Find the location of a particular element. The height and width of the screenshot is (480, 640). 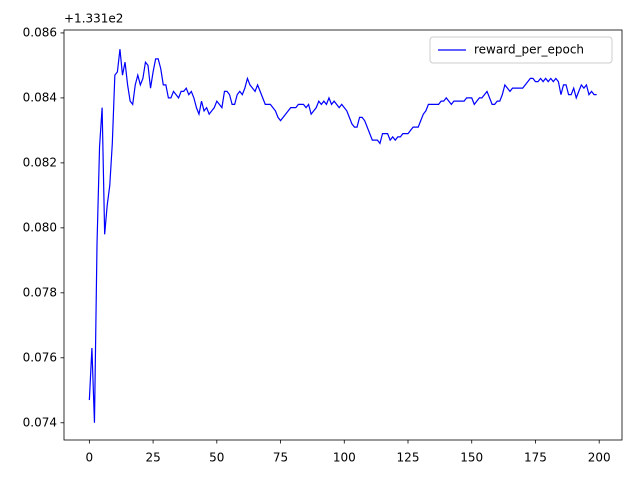

y-tick-label: 0.086 is located at coordinates (40, 32).